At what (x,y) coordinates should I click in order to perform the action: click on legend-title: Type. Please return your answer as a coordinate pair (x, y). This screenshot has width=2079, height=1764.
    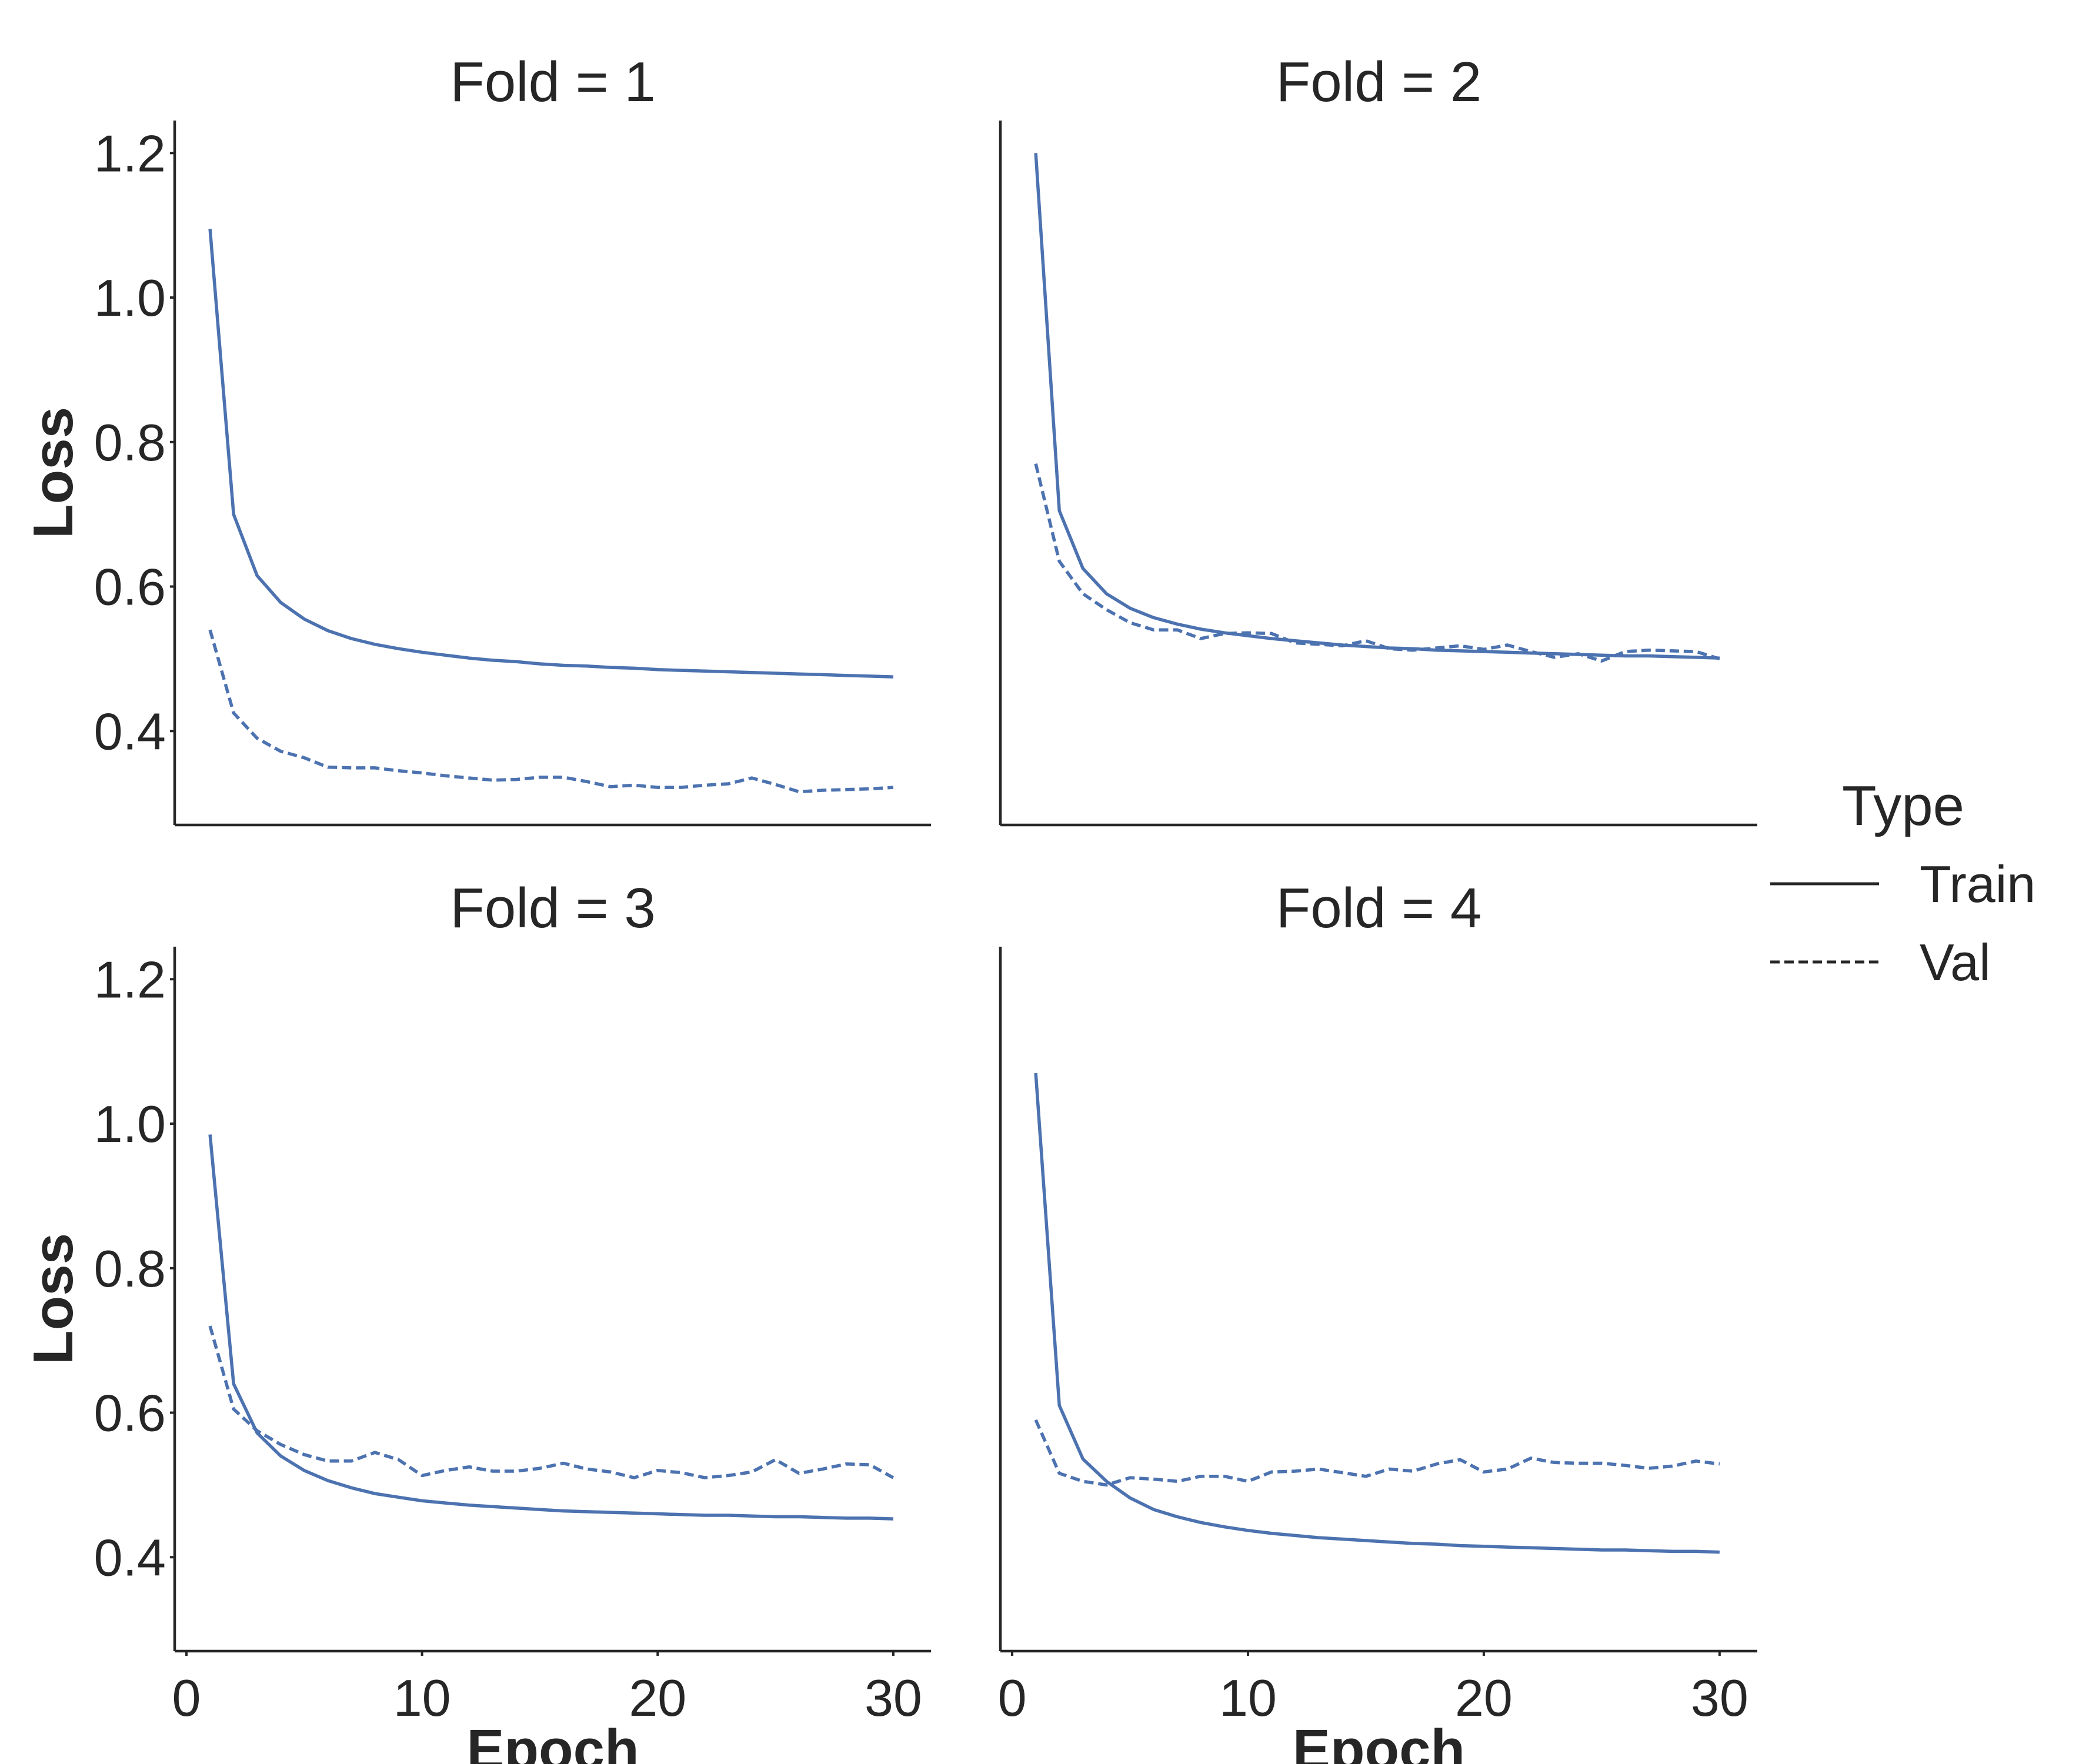
    Looking at the image, I should click on (1903, 805).